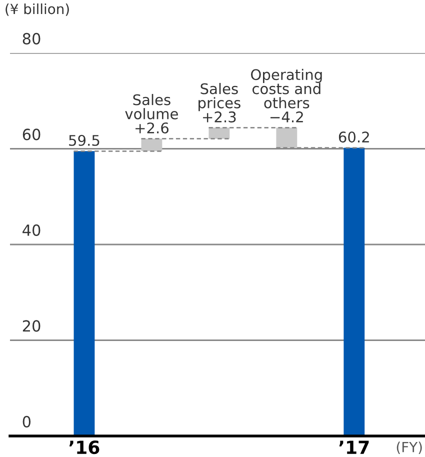  I want to click on x-axis-title: (FY), so click(409, 448).